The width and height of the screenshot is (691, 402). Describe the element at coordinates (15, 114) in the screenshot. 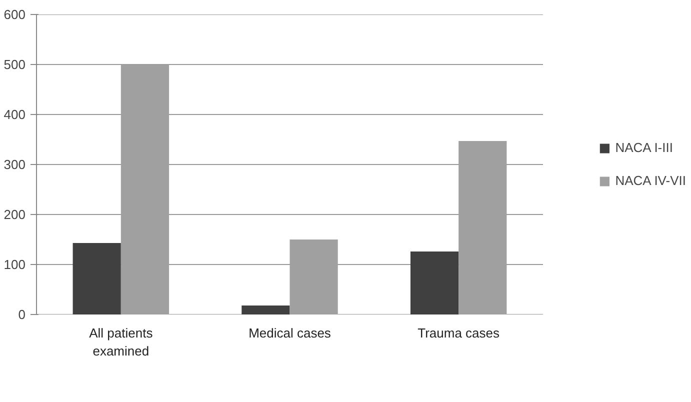

I see `y-tick-label: 400` at that location.